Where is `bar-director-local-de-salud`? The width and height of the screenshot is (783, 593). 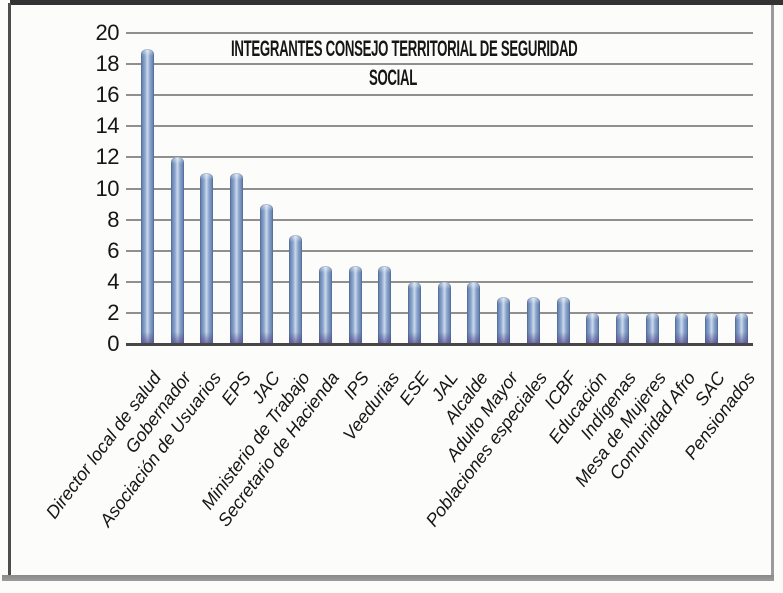
bar-director-local-de-salud is located at coordinates (147, 196).